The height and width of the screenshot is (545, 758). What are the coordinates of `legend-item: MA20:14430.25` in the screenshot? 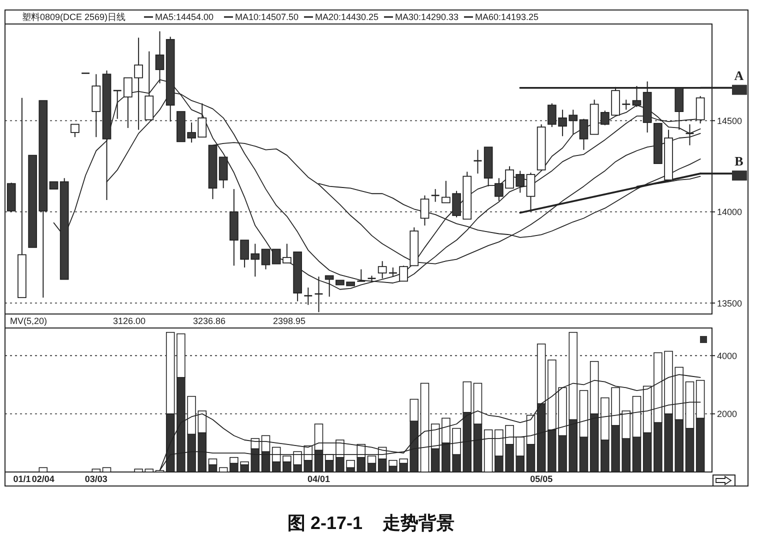 It's located at (341, 17).